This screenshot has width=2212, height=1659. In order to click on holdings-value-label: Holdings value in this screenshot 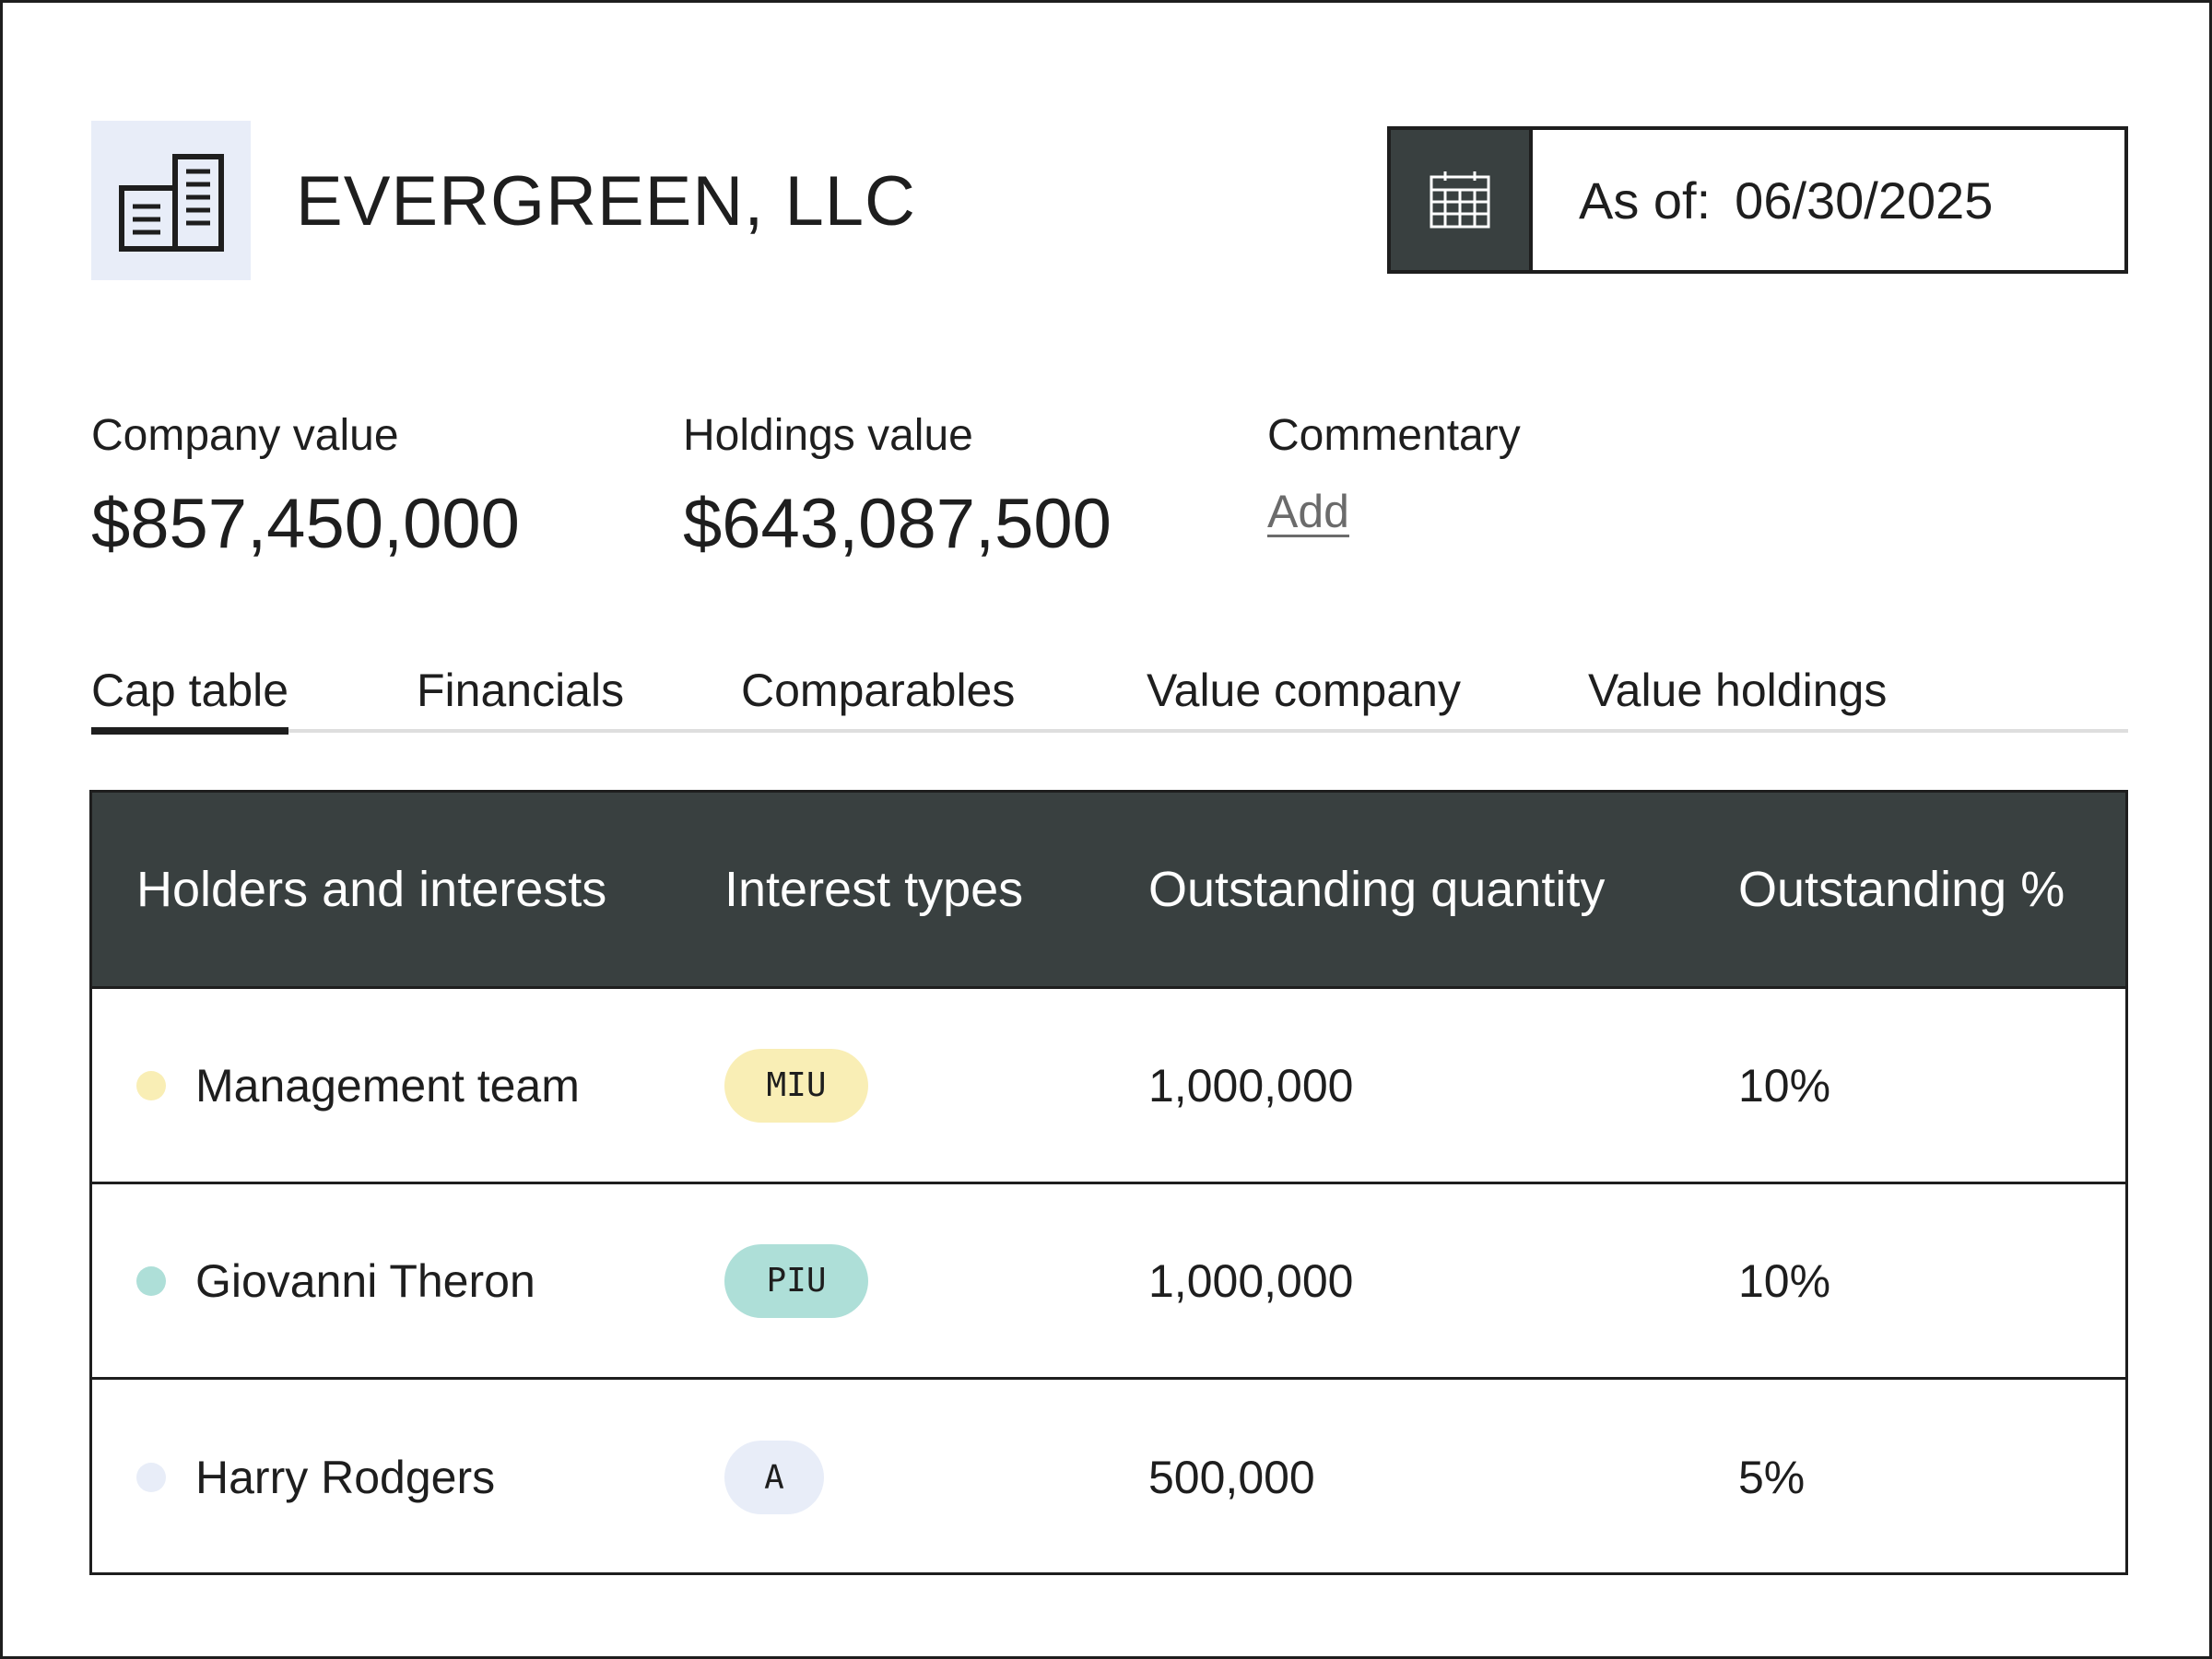, I will do `click(828, 435)`.